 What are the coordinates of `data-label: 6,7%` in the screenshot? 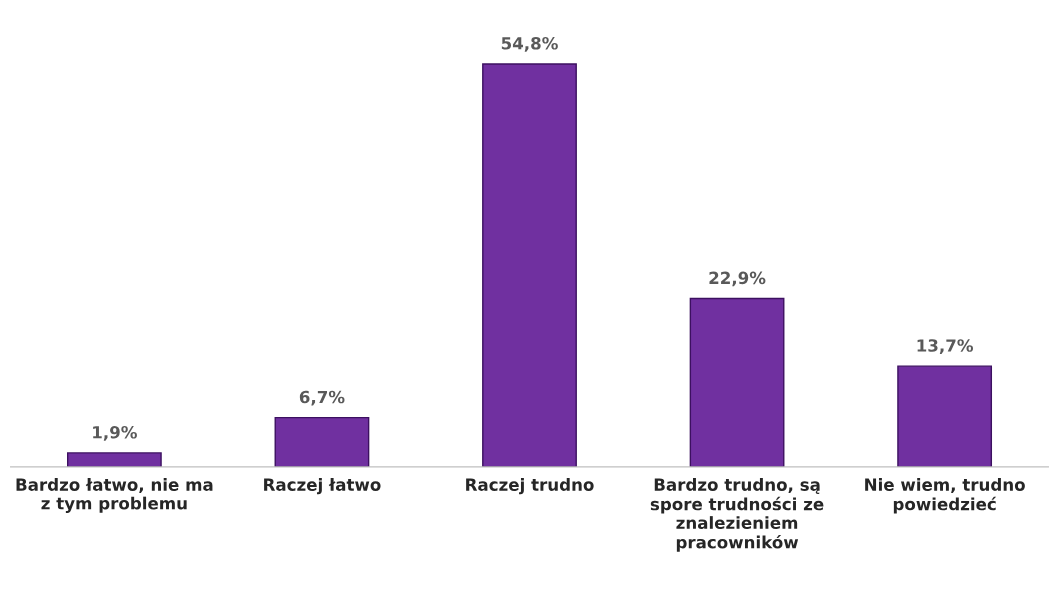 It's located at (322, 398).